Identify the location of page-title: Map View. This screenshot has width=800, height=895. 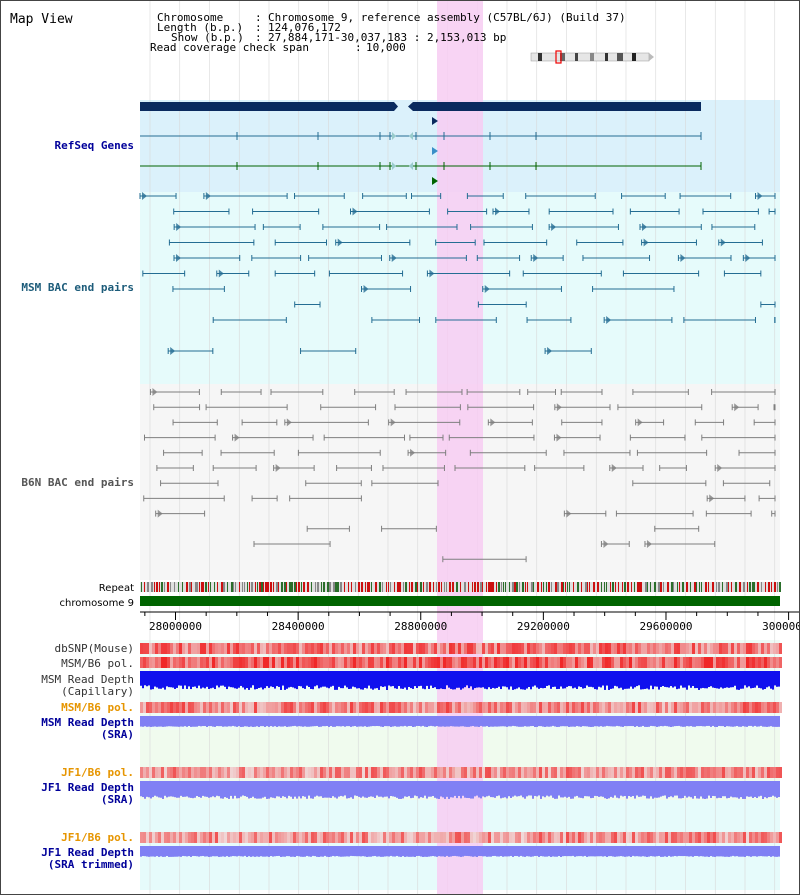
(41, 19).